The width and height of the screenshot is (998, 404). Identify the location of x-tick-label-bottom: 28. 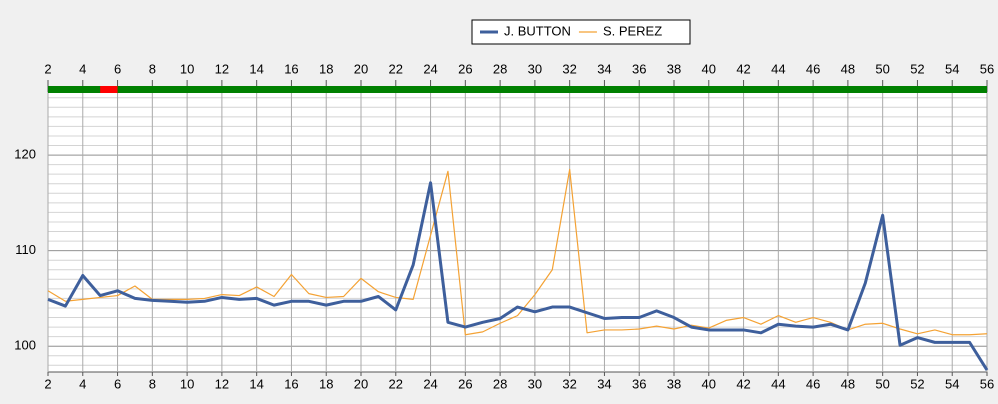
(500, 383).